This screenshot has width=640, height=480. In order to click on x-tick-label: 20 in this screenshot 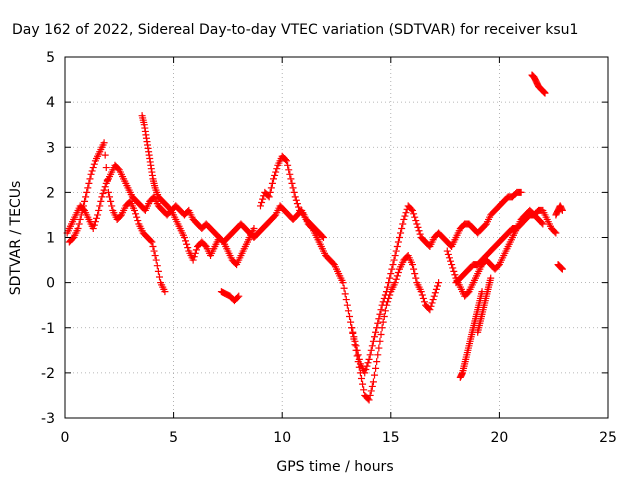, I will do `click(499, 438)`.